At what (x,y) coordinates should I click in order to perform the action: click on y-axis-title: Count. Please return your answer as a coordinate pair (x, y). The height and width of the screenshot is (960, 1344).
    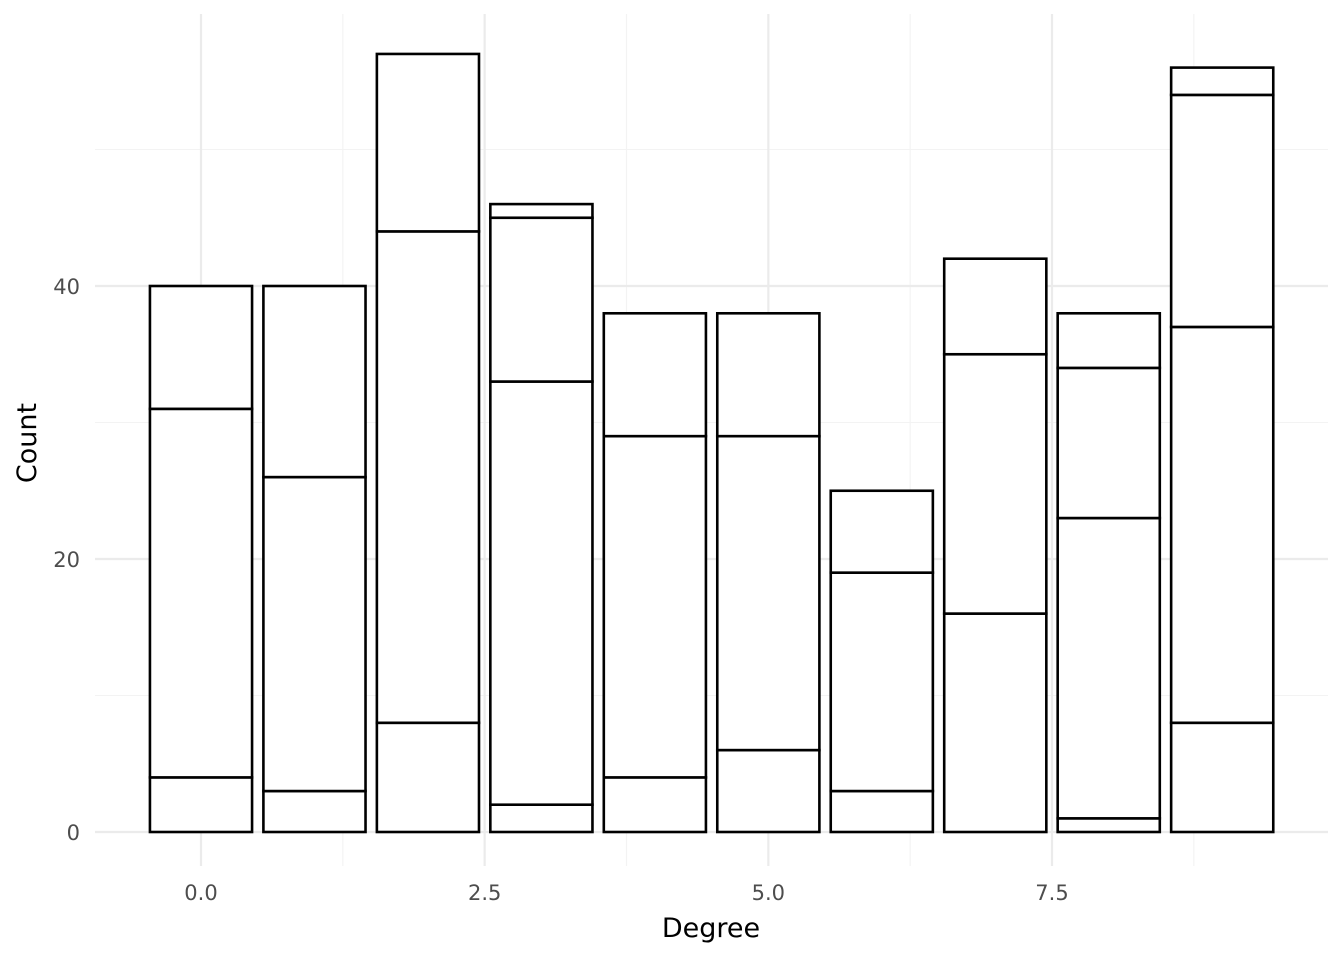
    Looking at the image, I should click on (27, 443).